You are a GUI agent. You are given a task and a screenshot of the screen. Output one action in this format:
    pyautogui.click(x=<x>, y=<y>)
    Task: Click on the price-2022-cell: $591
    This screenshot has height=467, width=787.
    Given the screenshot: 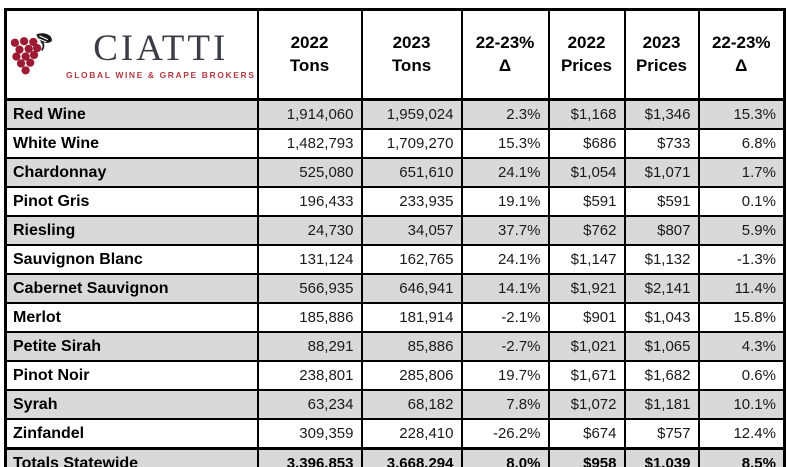 What is the action you would take?
    pyautogui.click(x=586, y=201)
    